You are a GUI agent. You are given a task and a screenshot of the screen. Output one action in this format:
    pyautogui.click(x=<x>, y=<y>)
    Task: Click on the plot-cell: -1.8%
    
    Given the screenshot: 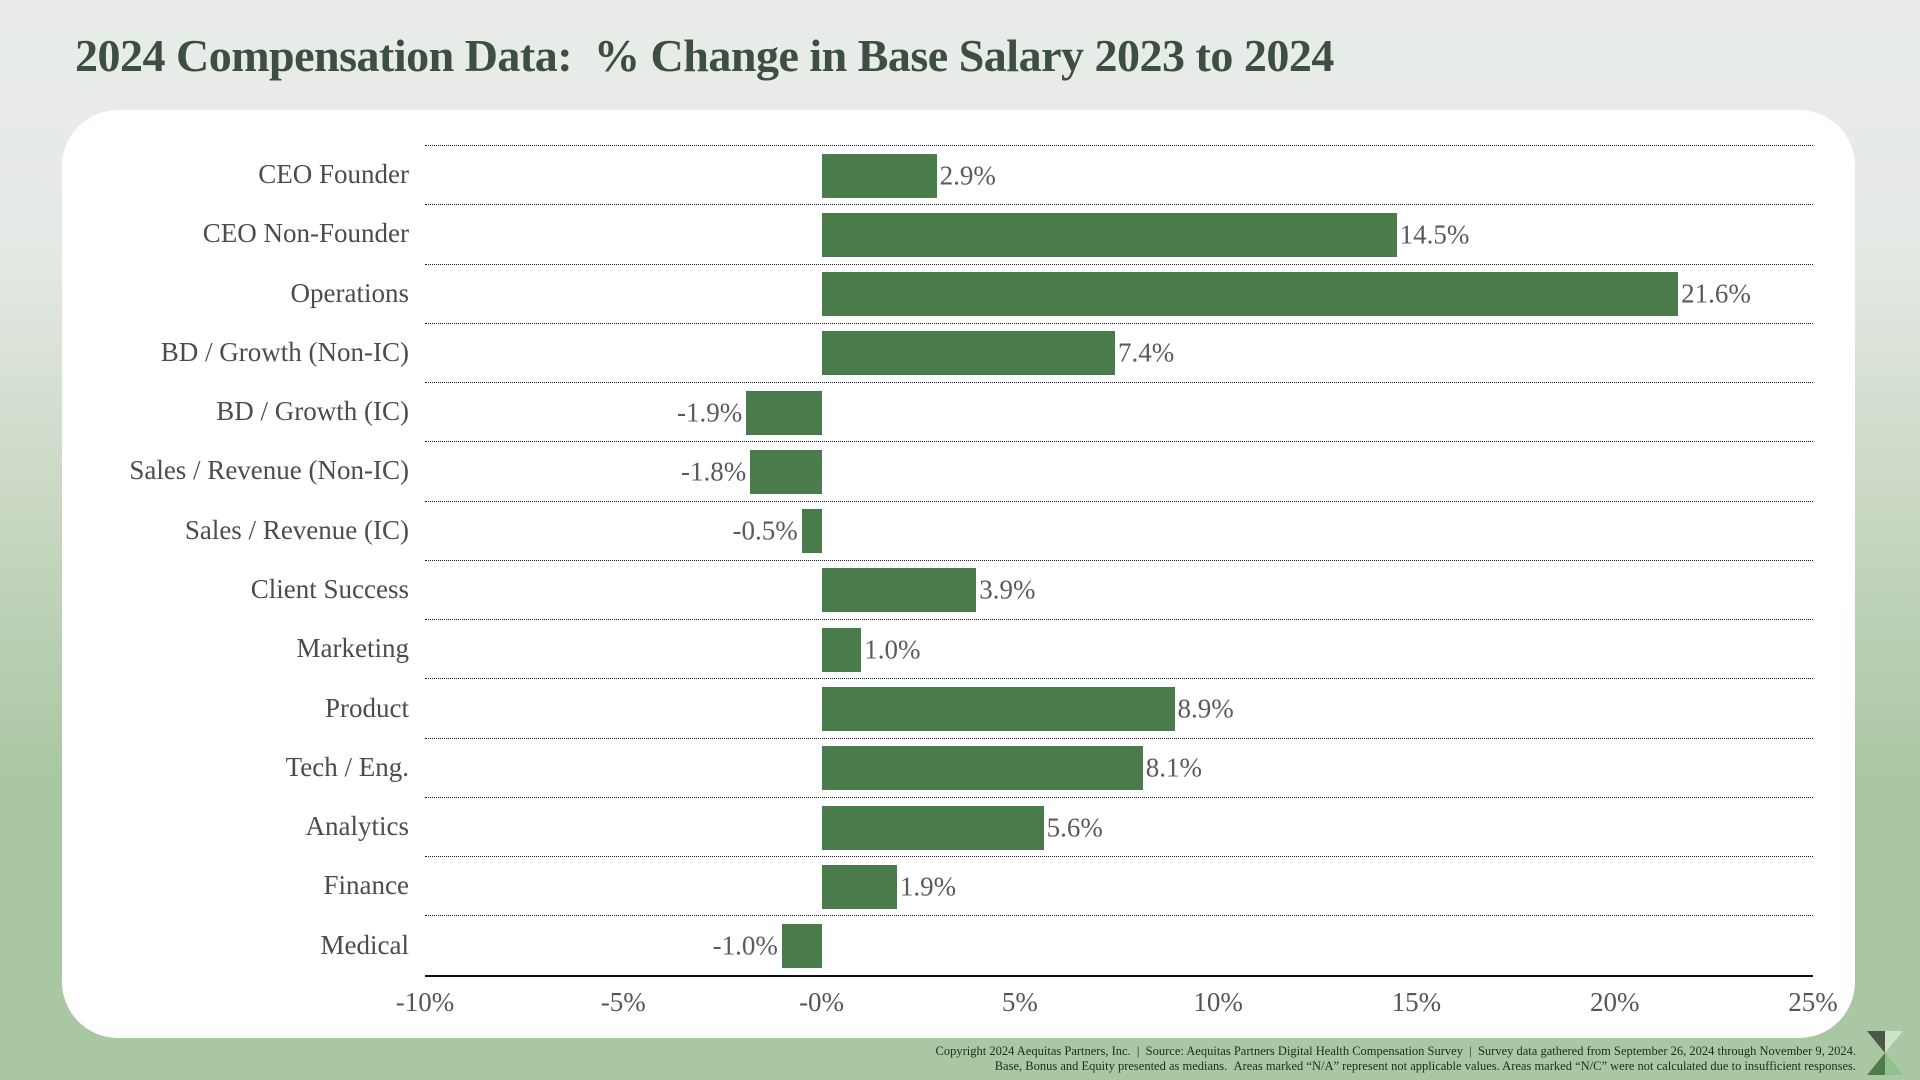 What is the action you would take?
    pyautogui.click(x=1119, y=471)
    